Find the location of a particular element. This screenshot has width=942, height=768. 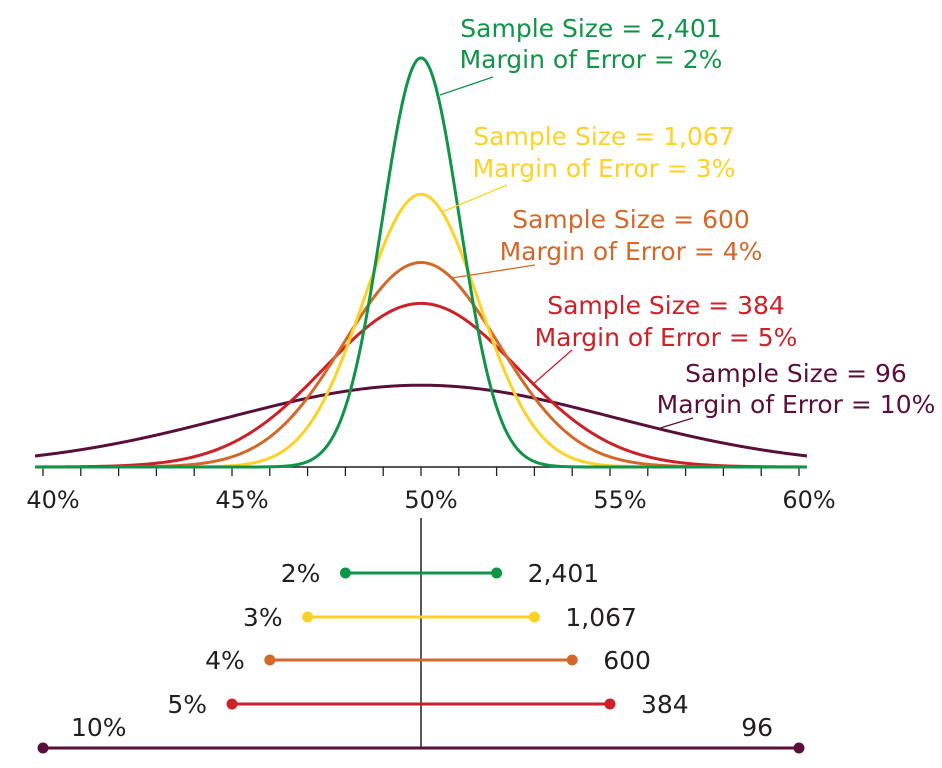

annotation-sample-size: Sample Size = 384 is located at coordinates (666, 305).